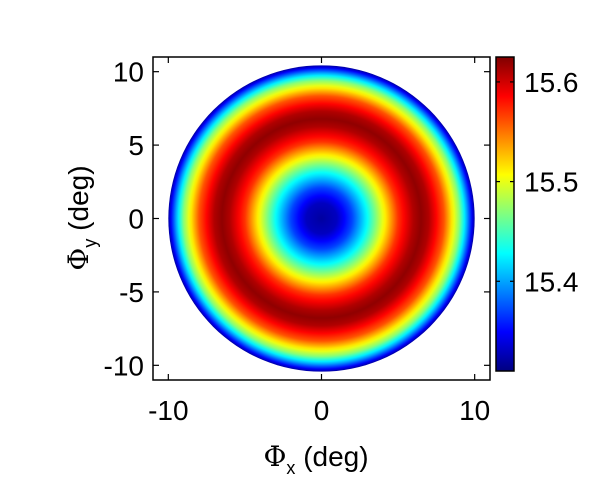 This screenshot has height=484, width=602. Describe the element at coordinates (551, 82) in the screenshot. I see `colorbar-tick-label: 15.6` at that location.